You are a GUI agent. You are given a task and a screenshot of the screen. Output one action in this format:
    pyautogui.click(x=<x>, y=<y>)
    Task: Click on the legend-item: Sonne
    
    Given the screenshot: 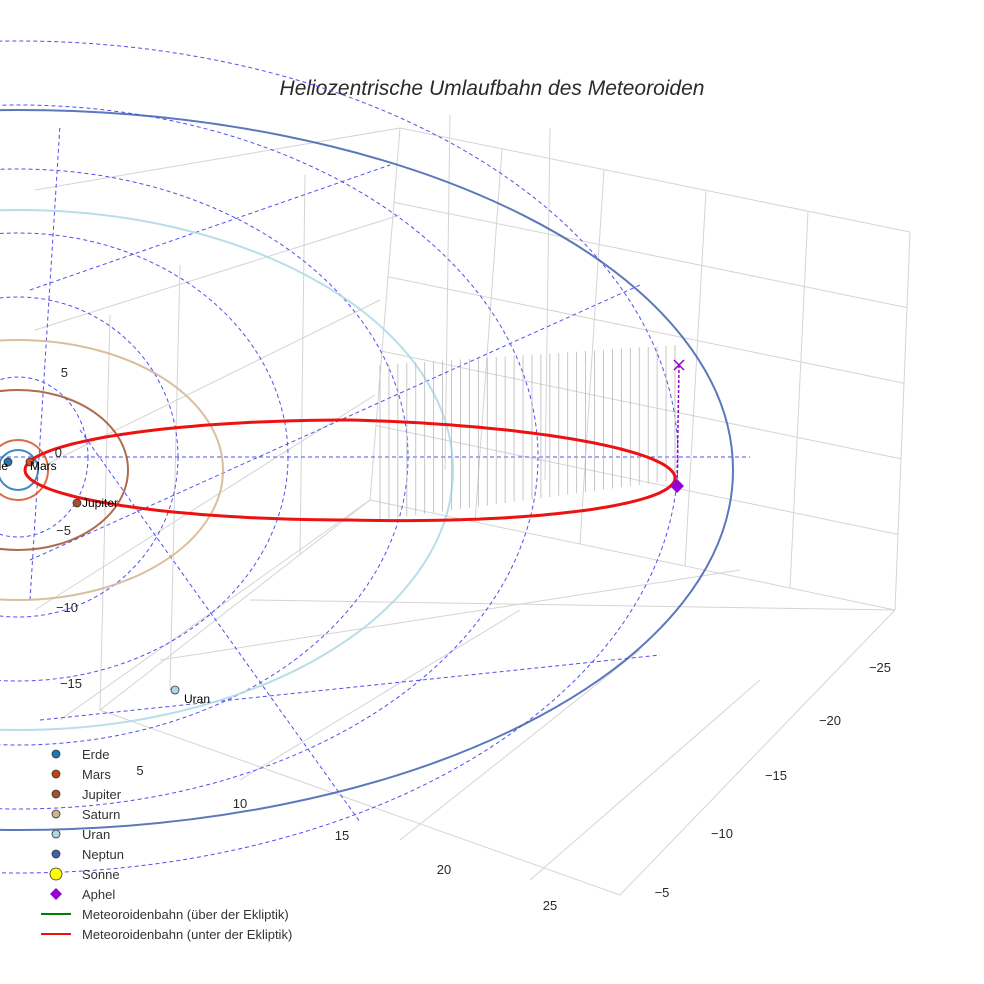 What is the action you would take?
    pyautogui.click(x=84, y=874)
    